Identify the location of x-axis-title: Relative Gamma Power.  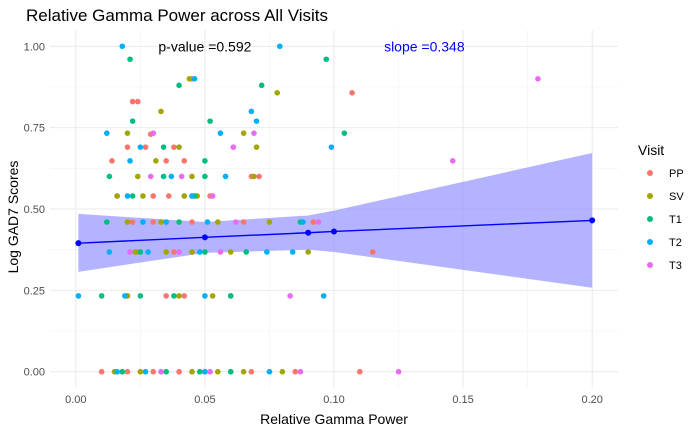
(334, 419).